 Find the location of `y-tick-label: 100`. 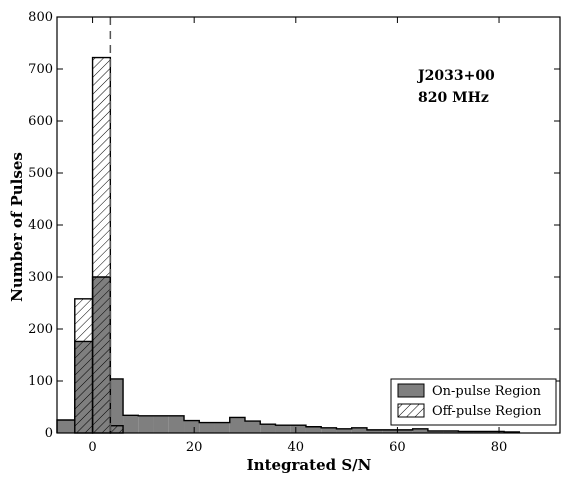

y-tick-label: 100 is located at coordinates (40, 381).